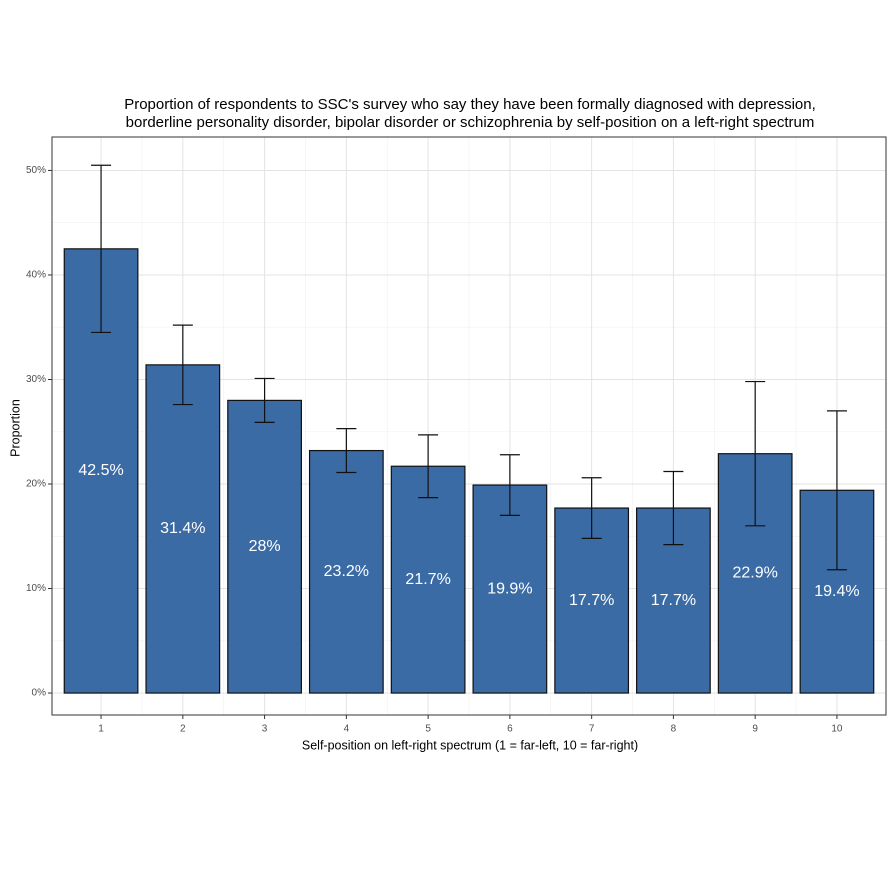 The width and height of the screenshot is (895, 895). Describe the element at coordinates (592, 729) in the screenshot. I see `x-tick-label: 7` at that location.